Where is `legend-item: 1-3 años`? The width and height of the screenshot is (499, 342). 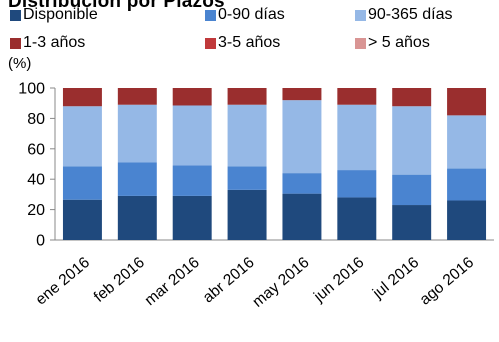
legend-item: 1-3 años is located at coordinates (47, 43).